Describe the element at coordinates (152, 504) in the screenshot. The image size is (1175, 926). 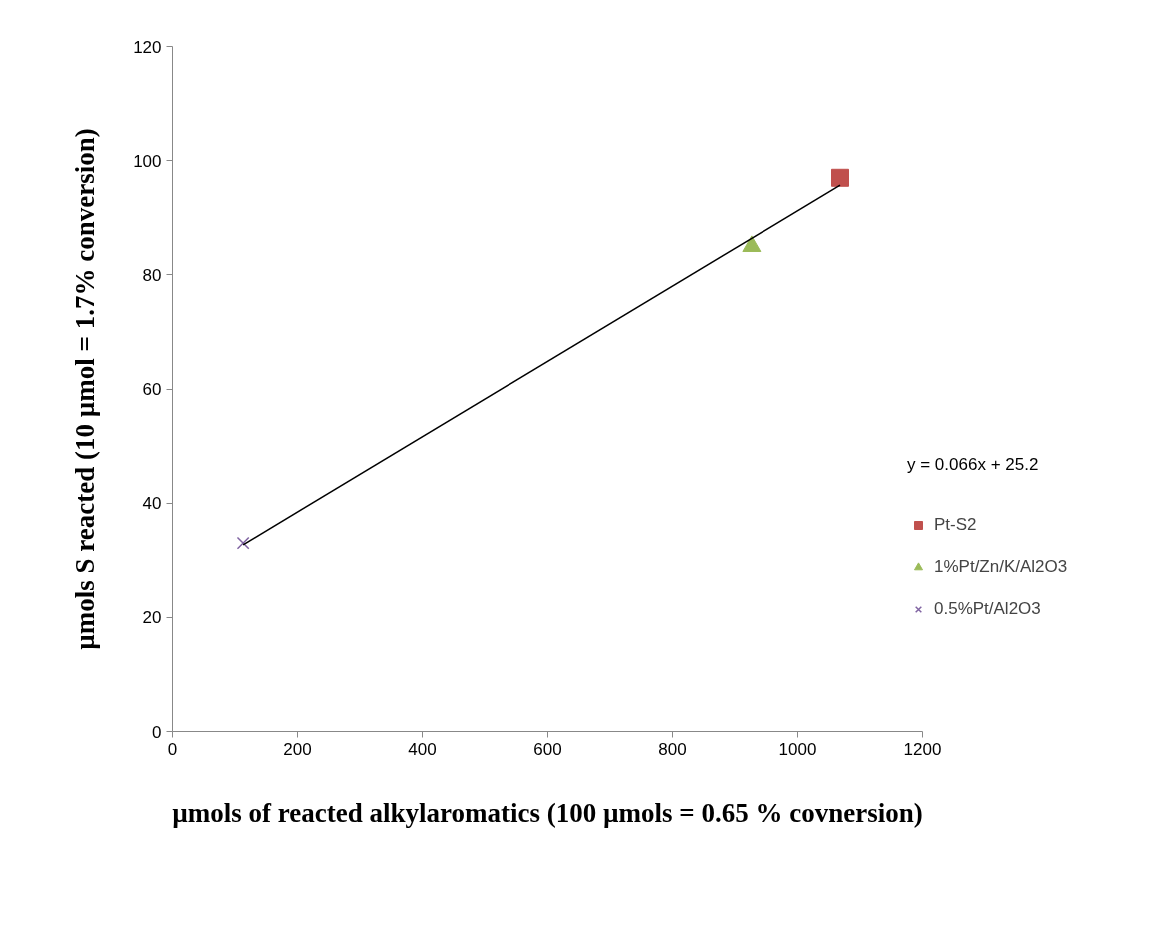
I see `y-tick-label: 40` at that location.